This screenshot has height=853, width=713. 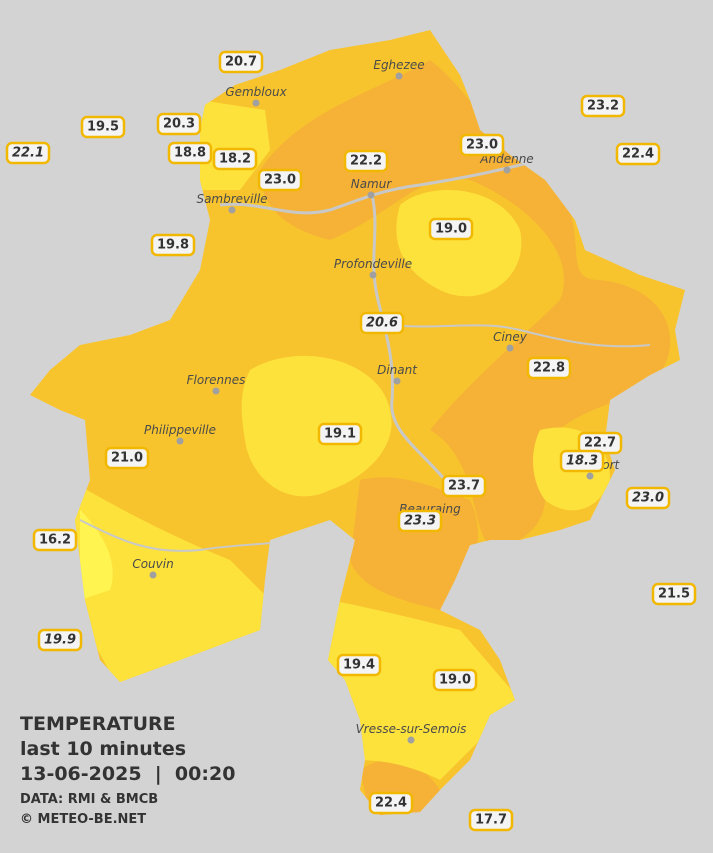 I want to click on station-value: 21.5, so click(x=674, y=594).